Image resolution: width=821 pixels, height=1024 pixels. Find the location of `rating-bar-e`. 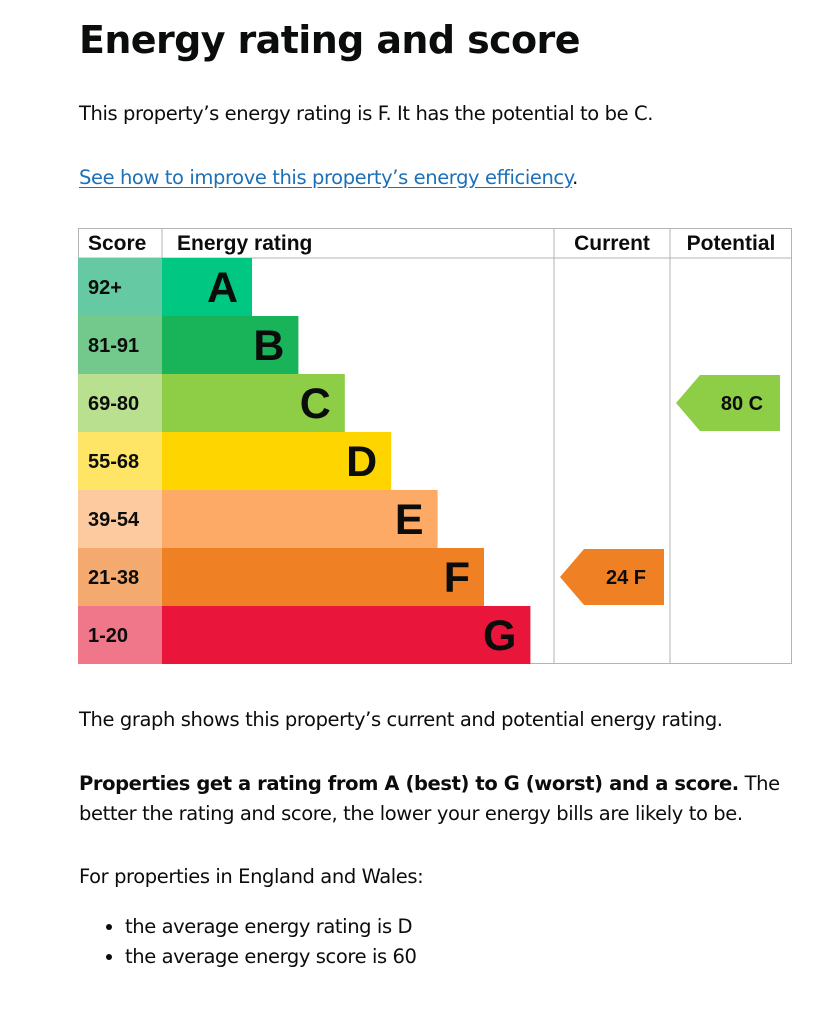

rating-bar-e is located at coordinates (300, 519).